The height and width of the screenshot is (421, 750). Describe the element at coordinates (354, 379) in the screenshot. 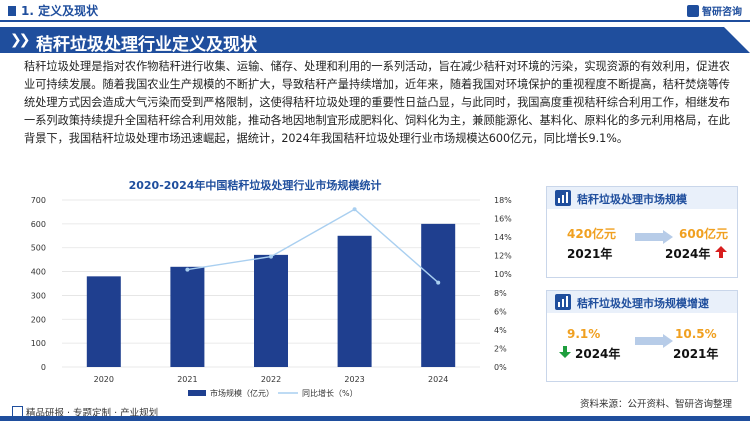

I see `x-tick-label: 2023` at that location.